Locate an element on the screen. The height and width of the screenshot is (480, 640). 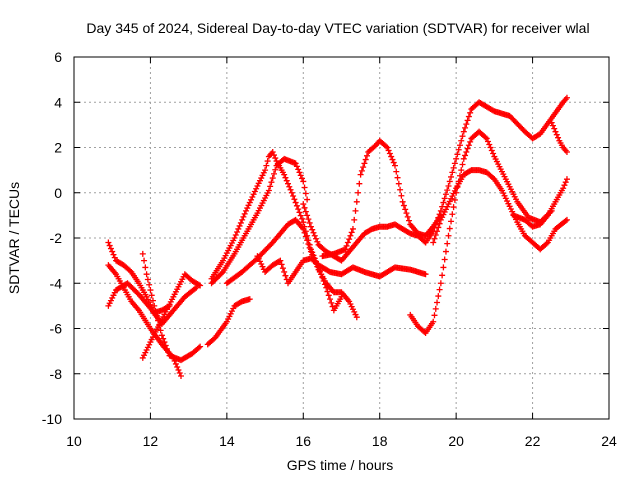
y-tick-label: 6 is located at coordinates (58, 57).